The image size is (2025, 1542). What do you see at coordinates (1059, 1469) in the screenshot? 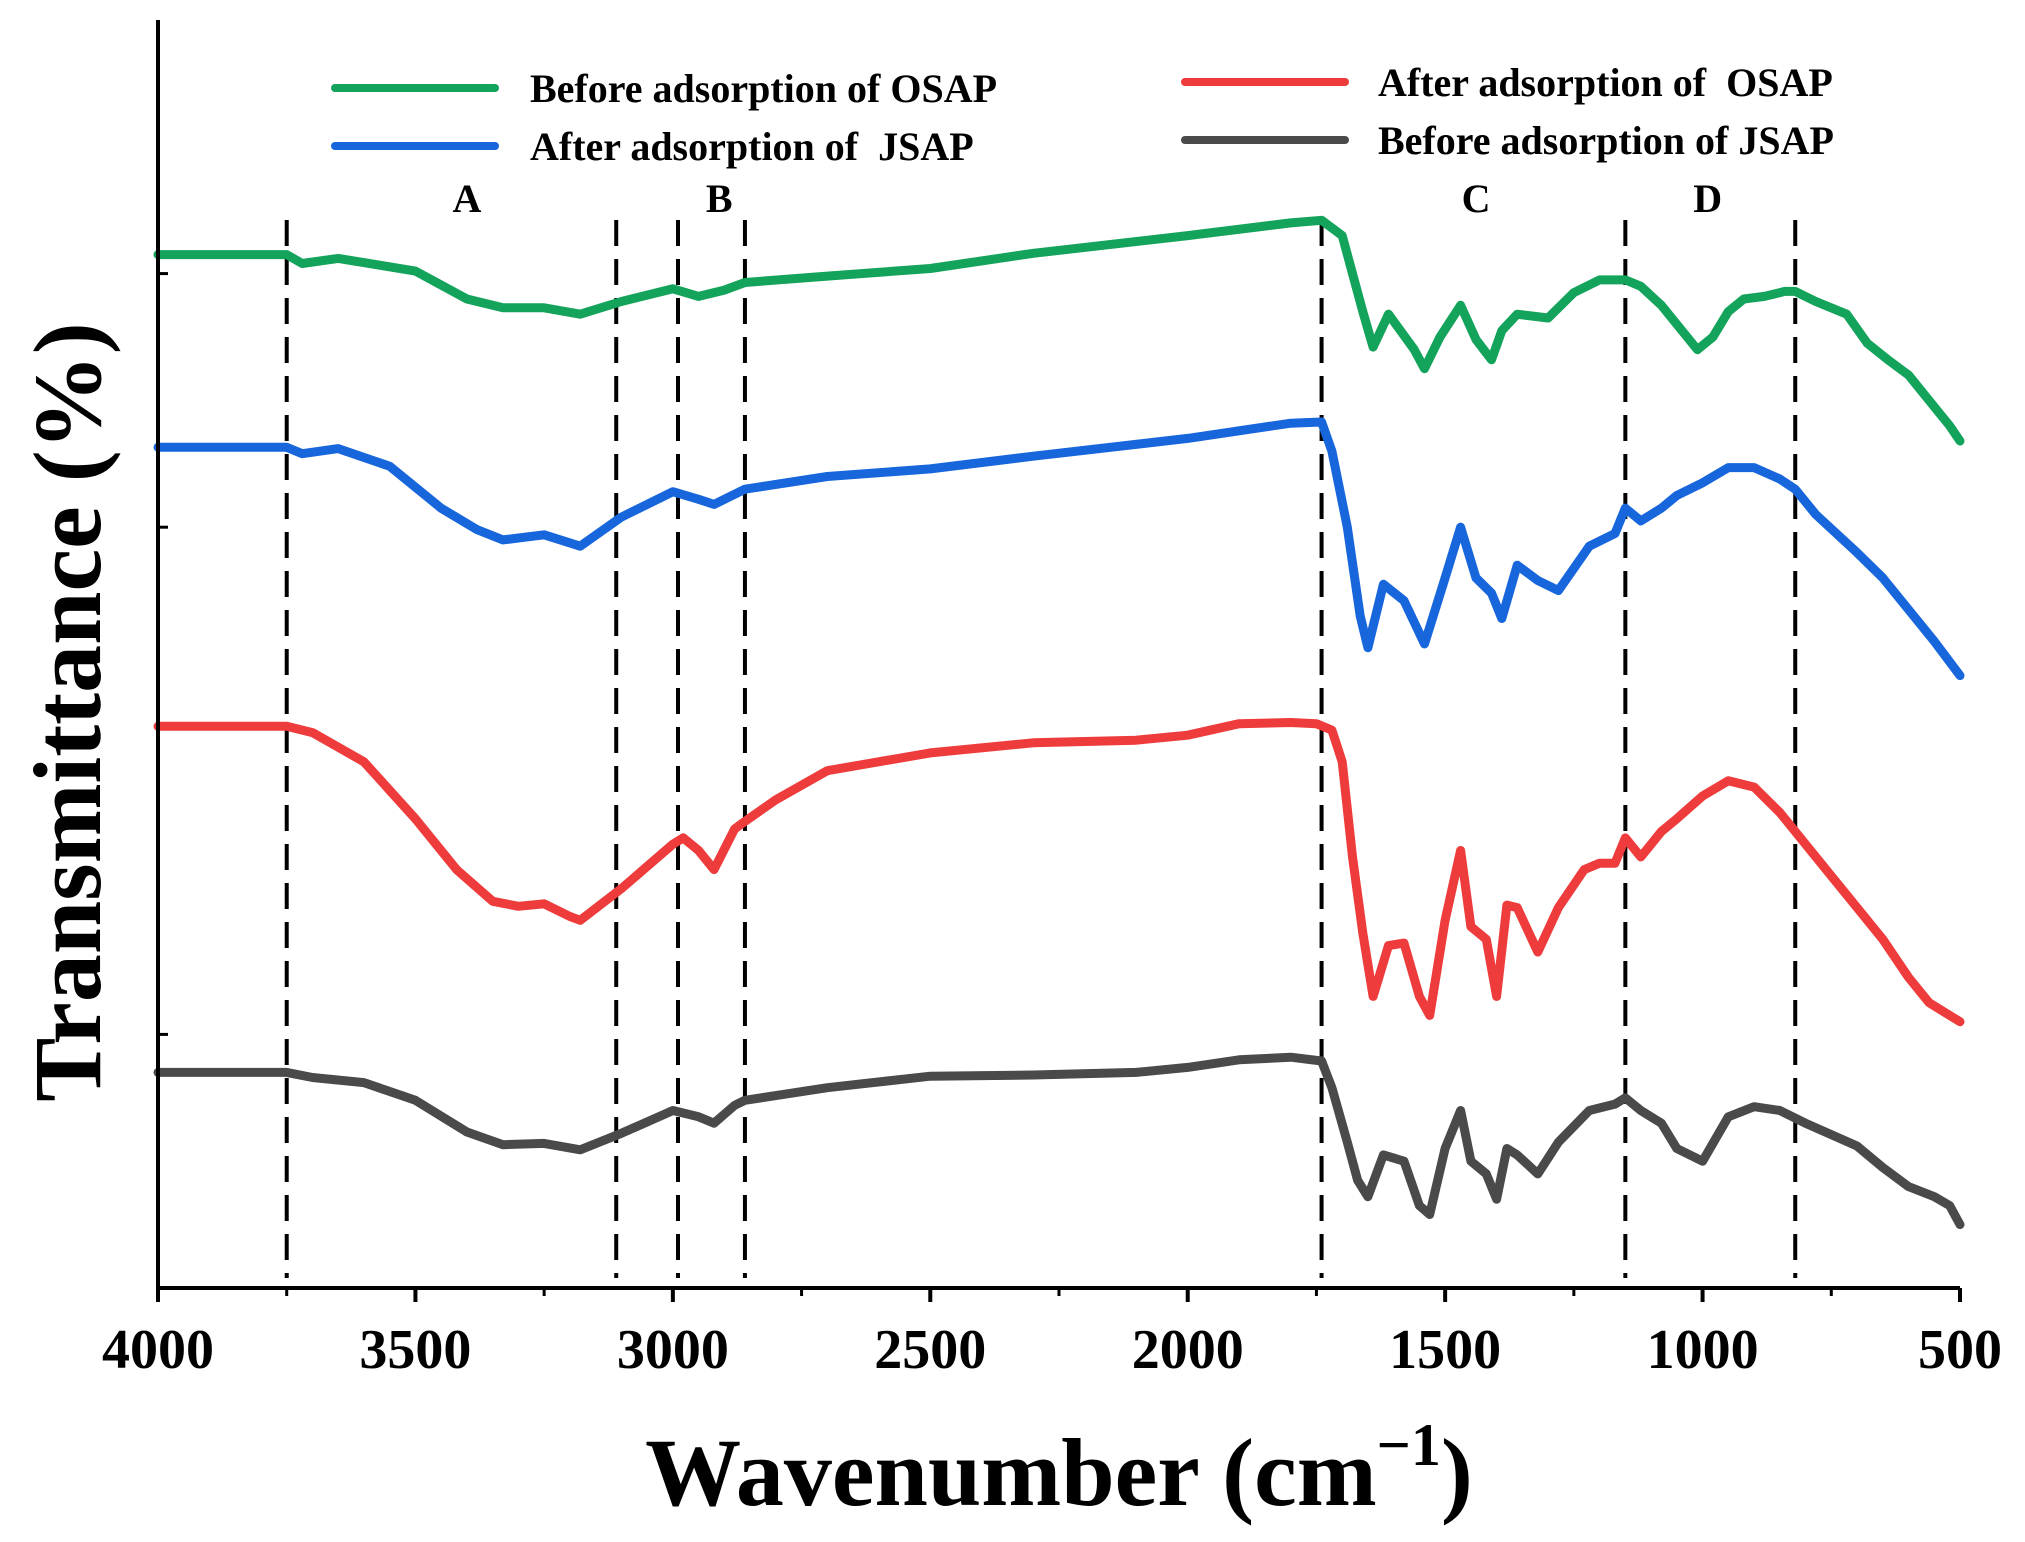
I see `x-axis-label: Wavenumber (cm−1)` at bounding box center [1059, 1469].